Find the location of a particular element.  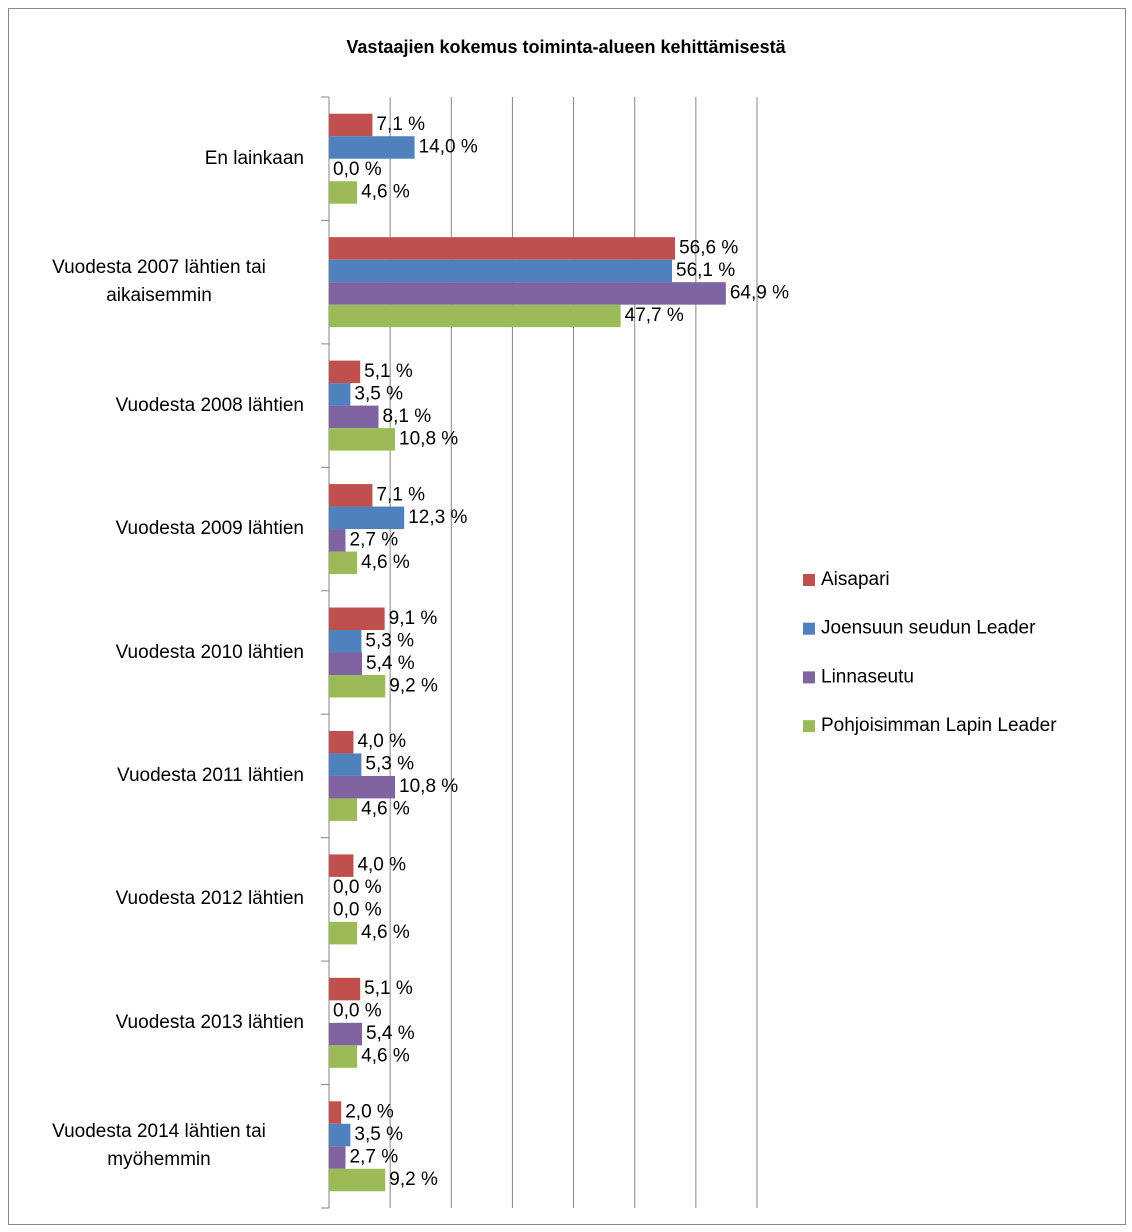

value-label: 12,3 % is located at coordinates (437, 517).